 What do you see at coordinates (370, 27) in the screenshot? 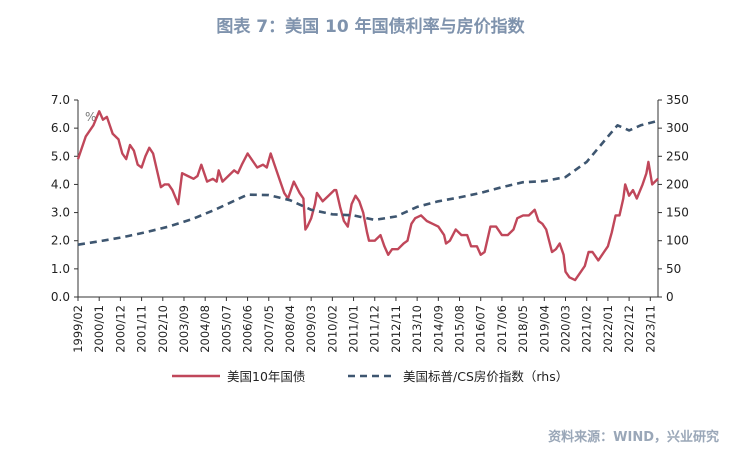
I see `chart-title: 图表 7：美国 10 年国债利率与房价指数` at bounding box center [370, 27].